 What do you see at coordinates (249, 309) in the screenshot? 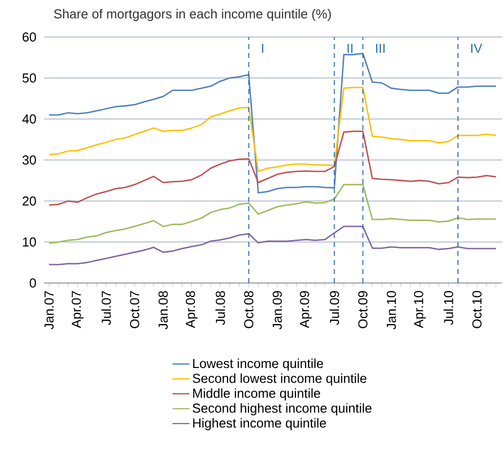
I see `x-tick-label: Oct.08` at bounding box center [249, 309].